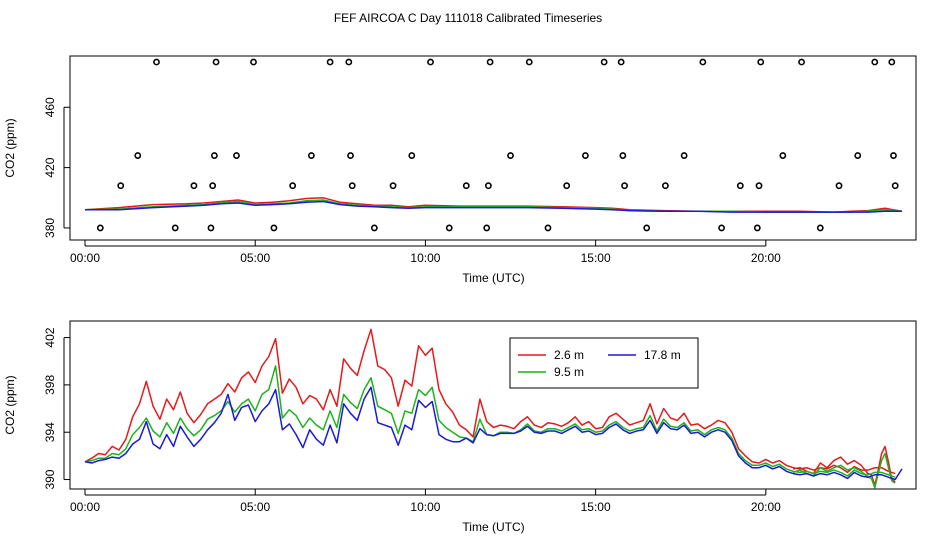 Image resolution: width=936 pixels, height=540 pixels. I want to click on series-line-9-5-m, so click(493, 206).